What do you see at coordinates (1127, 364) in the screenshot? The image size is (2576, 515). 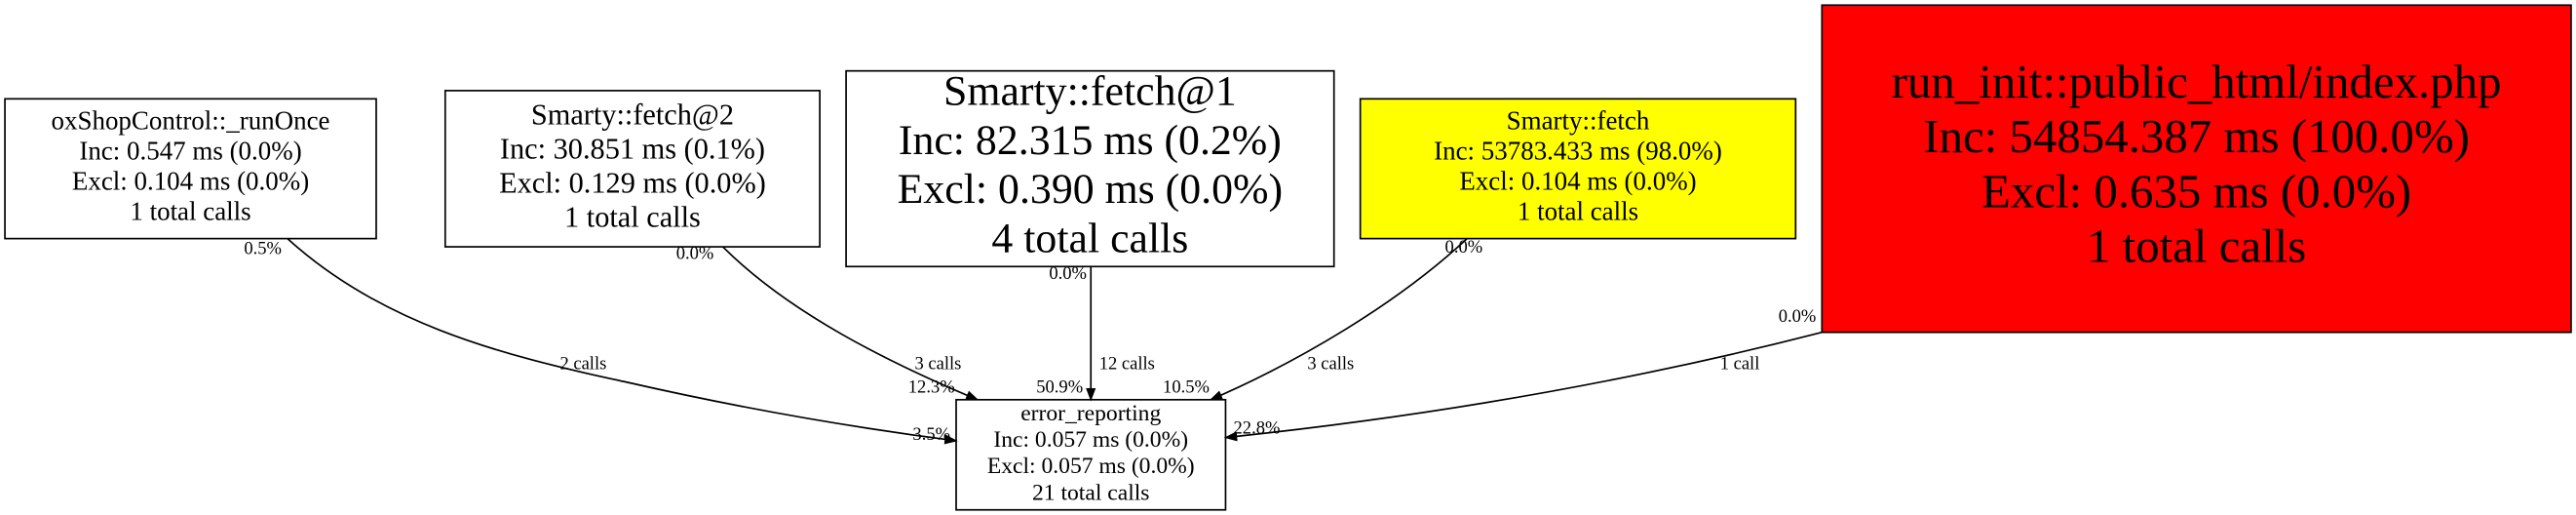 I see `call-count: 12 calls` at bounding box center [1127, 364].